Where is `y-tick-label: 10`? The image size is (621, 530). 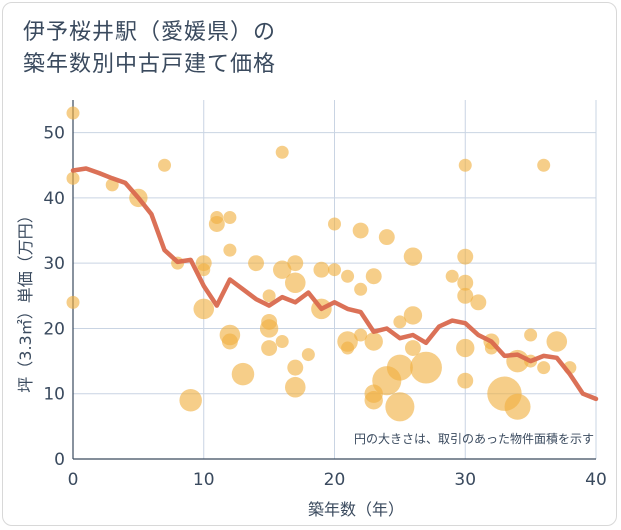
y-tick-label: 10 is located at coordinates (54, 395).